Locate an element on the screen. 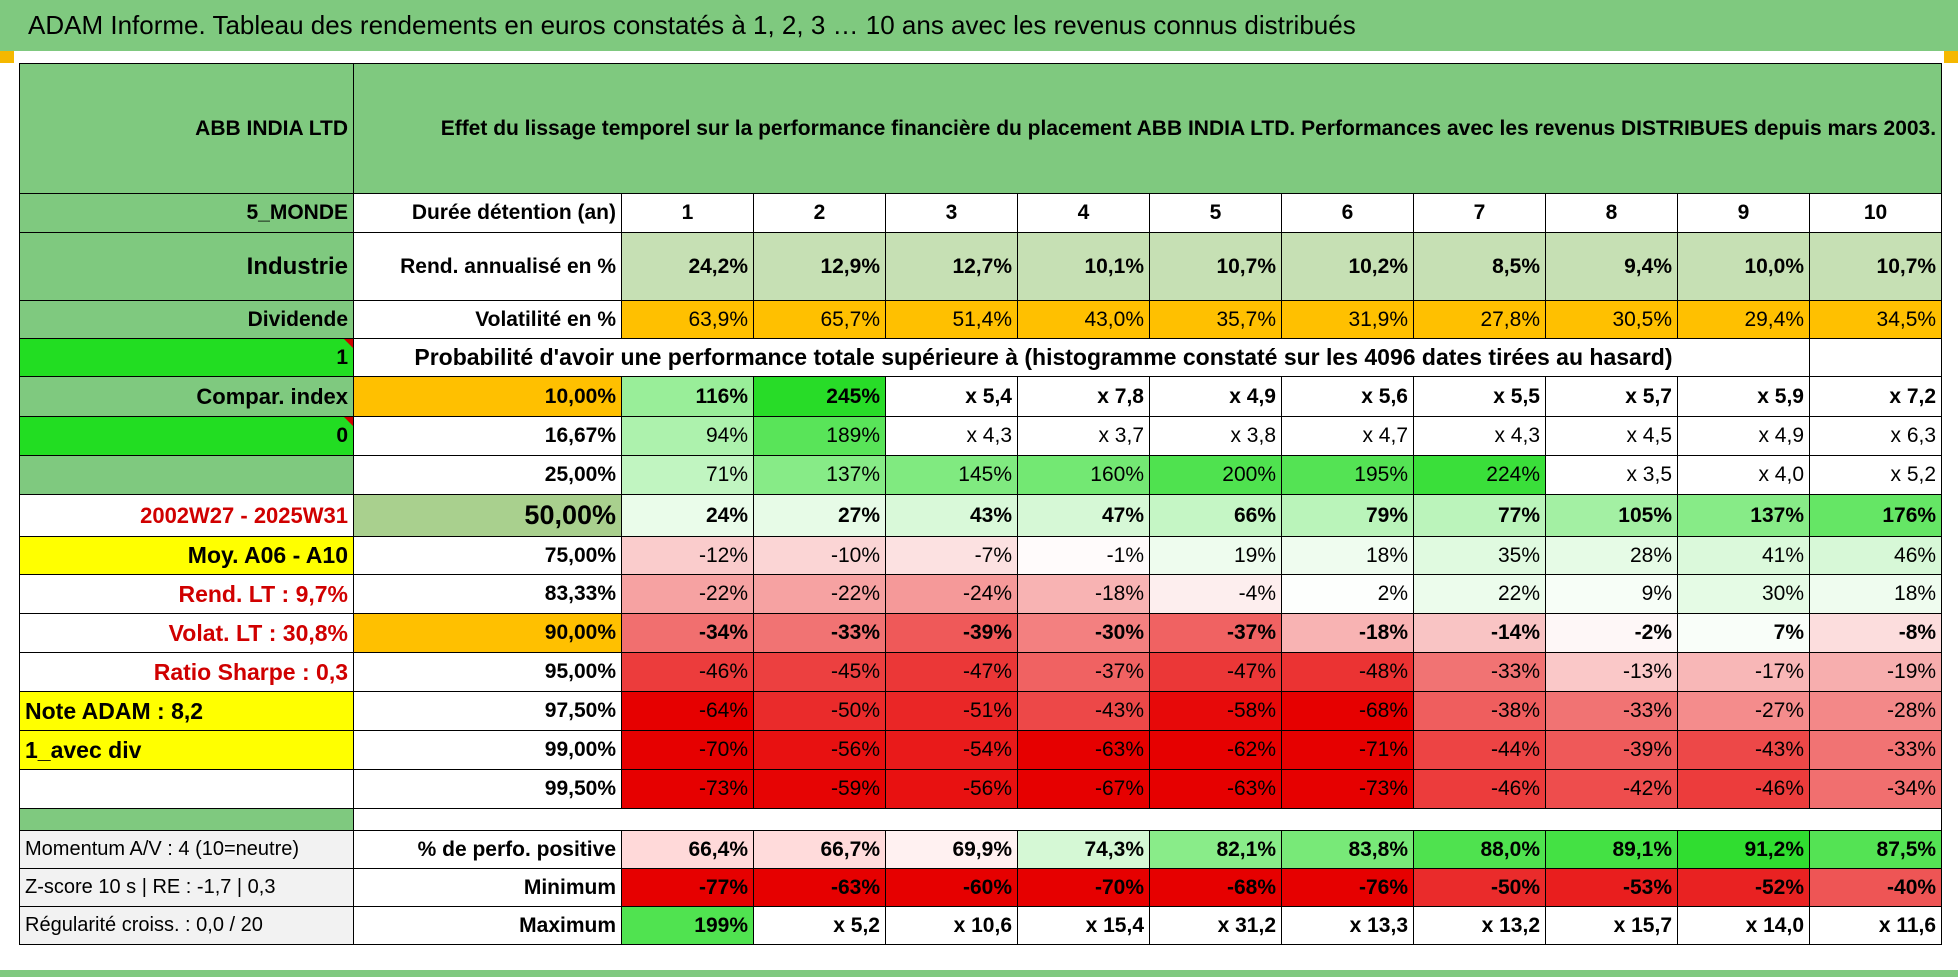 This screenshot has width=1958, height=977. probability-level: 99,50% is located at coordinates (487, 789).